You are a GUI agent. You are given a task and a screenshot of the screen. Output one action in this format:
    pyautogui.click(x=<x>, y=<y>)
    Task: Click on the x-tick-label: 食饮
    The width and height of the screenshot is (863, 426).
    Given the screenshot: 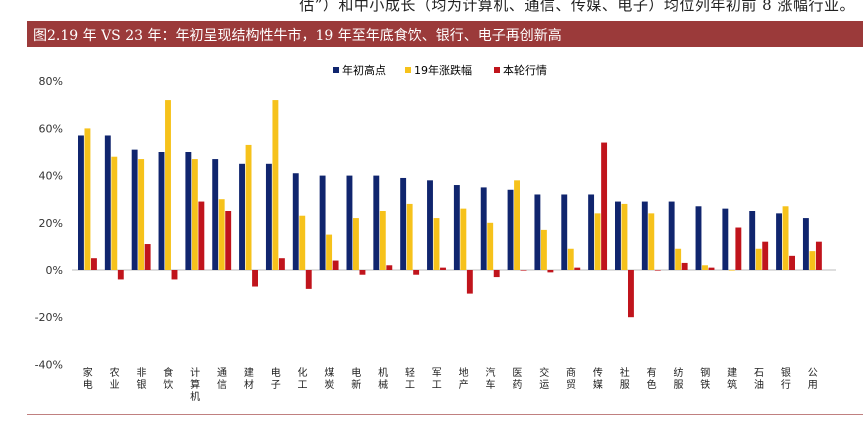 What is the action you would take?
    pyautogui.click(x=168, y=378)
    